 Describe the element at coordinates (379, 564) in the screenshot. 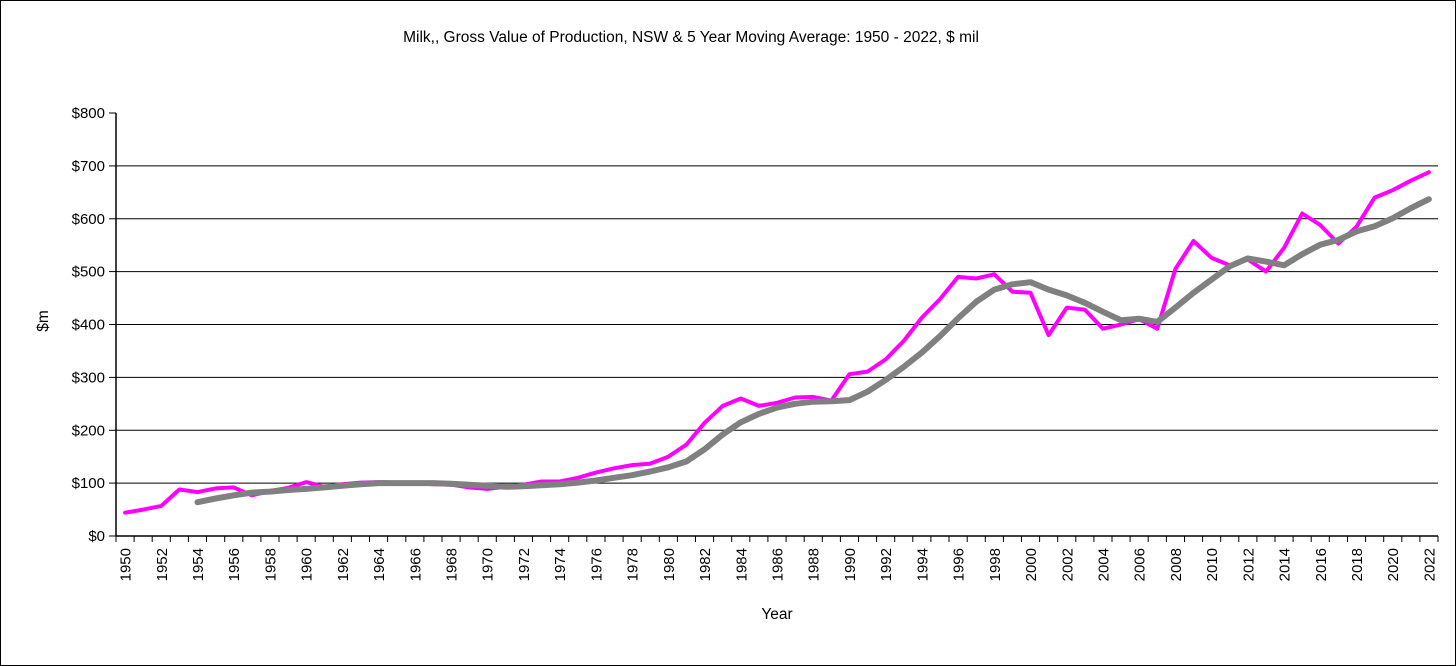

I see `svg-text: 1964` at that location.